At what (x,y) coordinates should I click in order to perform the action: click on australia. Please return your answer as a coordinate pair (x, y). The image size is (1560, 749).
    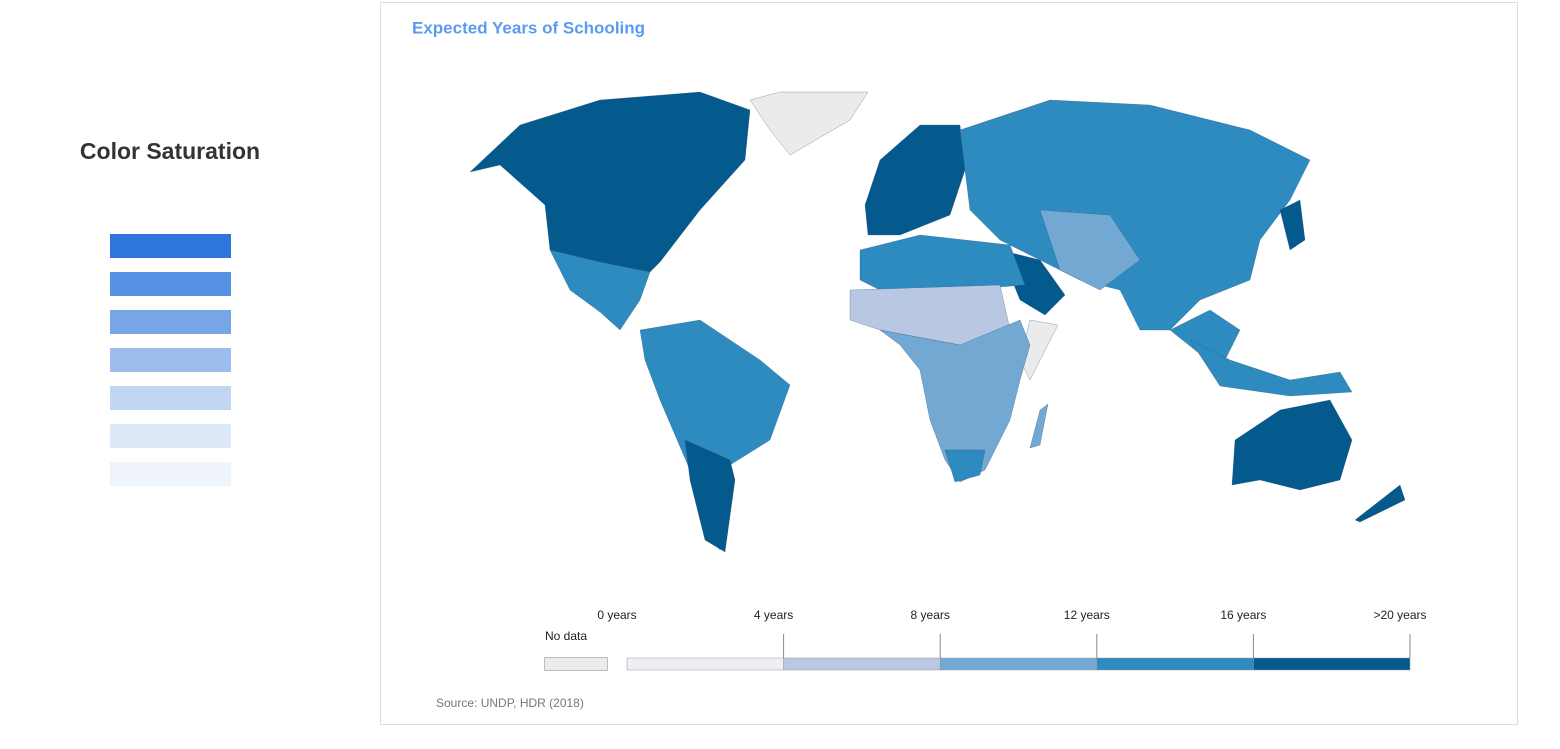
    Looking at the image, I should click on (1292, 445).